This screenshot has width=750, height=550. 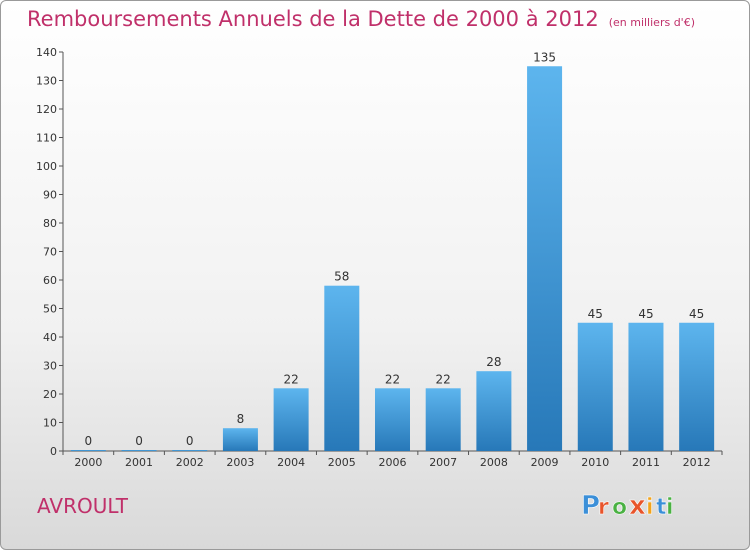 What do you see at coordinates (46, 109) in the screenshot?
I see `y-tick-label: 120` at bounding box center [46, 109].